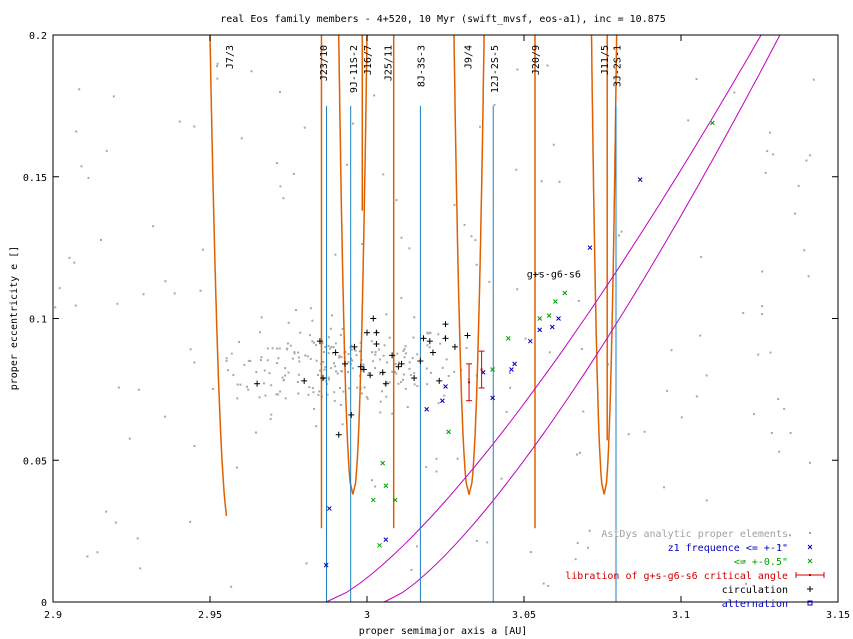 The width and height of the screenshot is (853, 639). Describe the element at coordinates (38, 320) in the screenshot. I see `y-tick-label: 0.1` at that location.